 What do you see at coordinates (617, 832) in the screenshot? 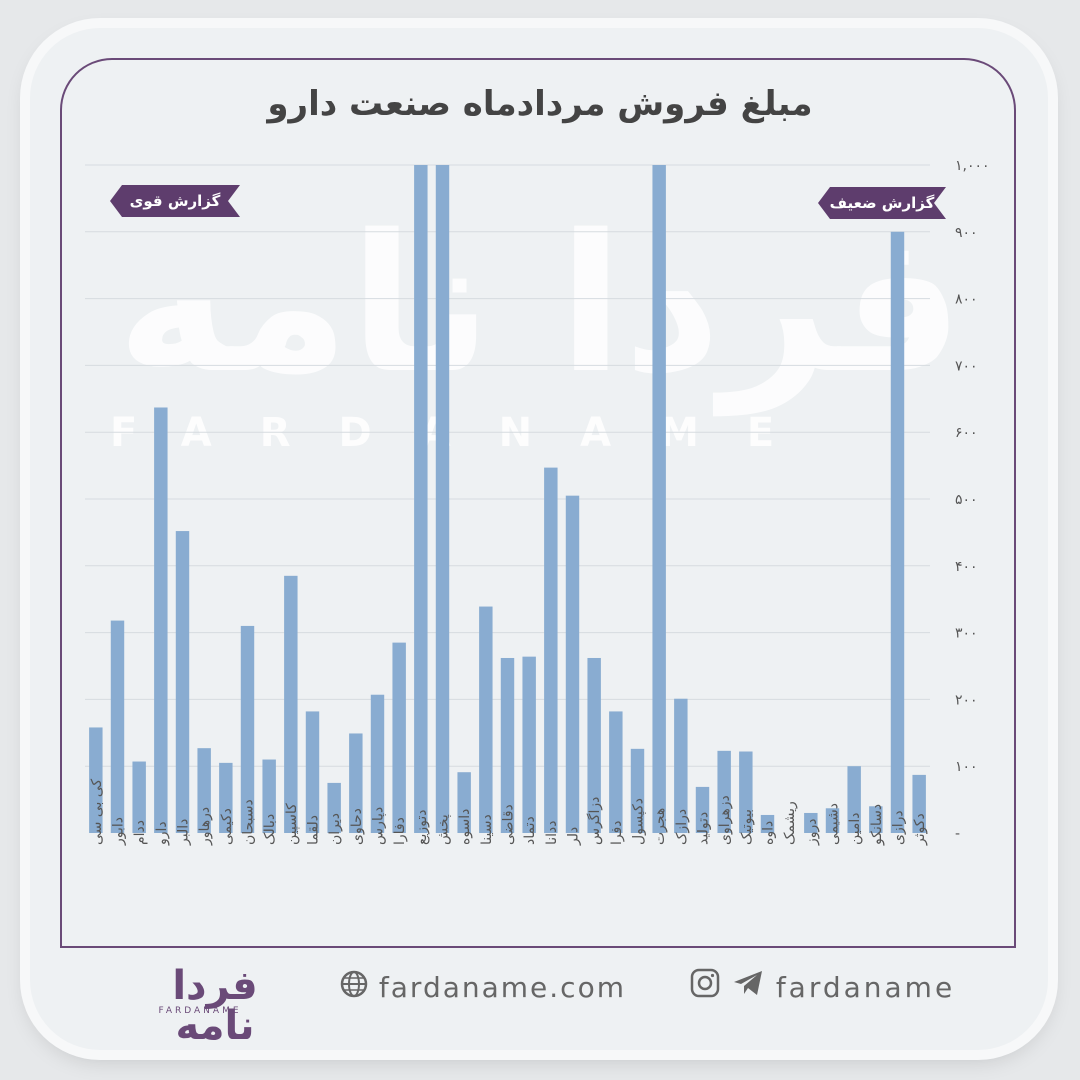
I see `x-tick-label: دفرا` at bounding box center [617, 832].